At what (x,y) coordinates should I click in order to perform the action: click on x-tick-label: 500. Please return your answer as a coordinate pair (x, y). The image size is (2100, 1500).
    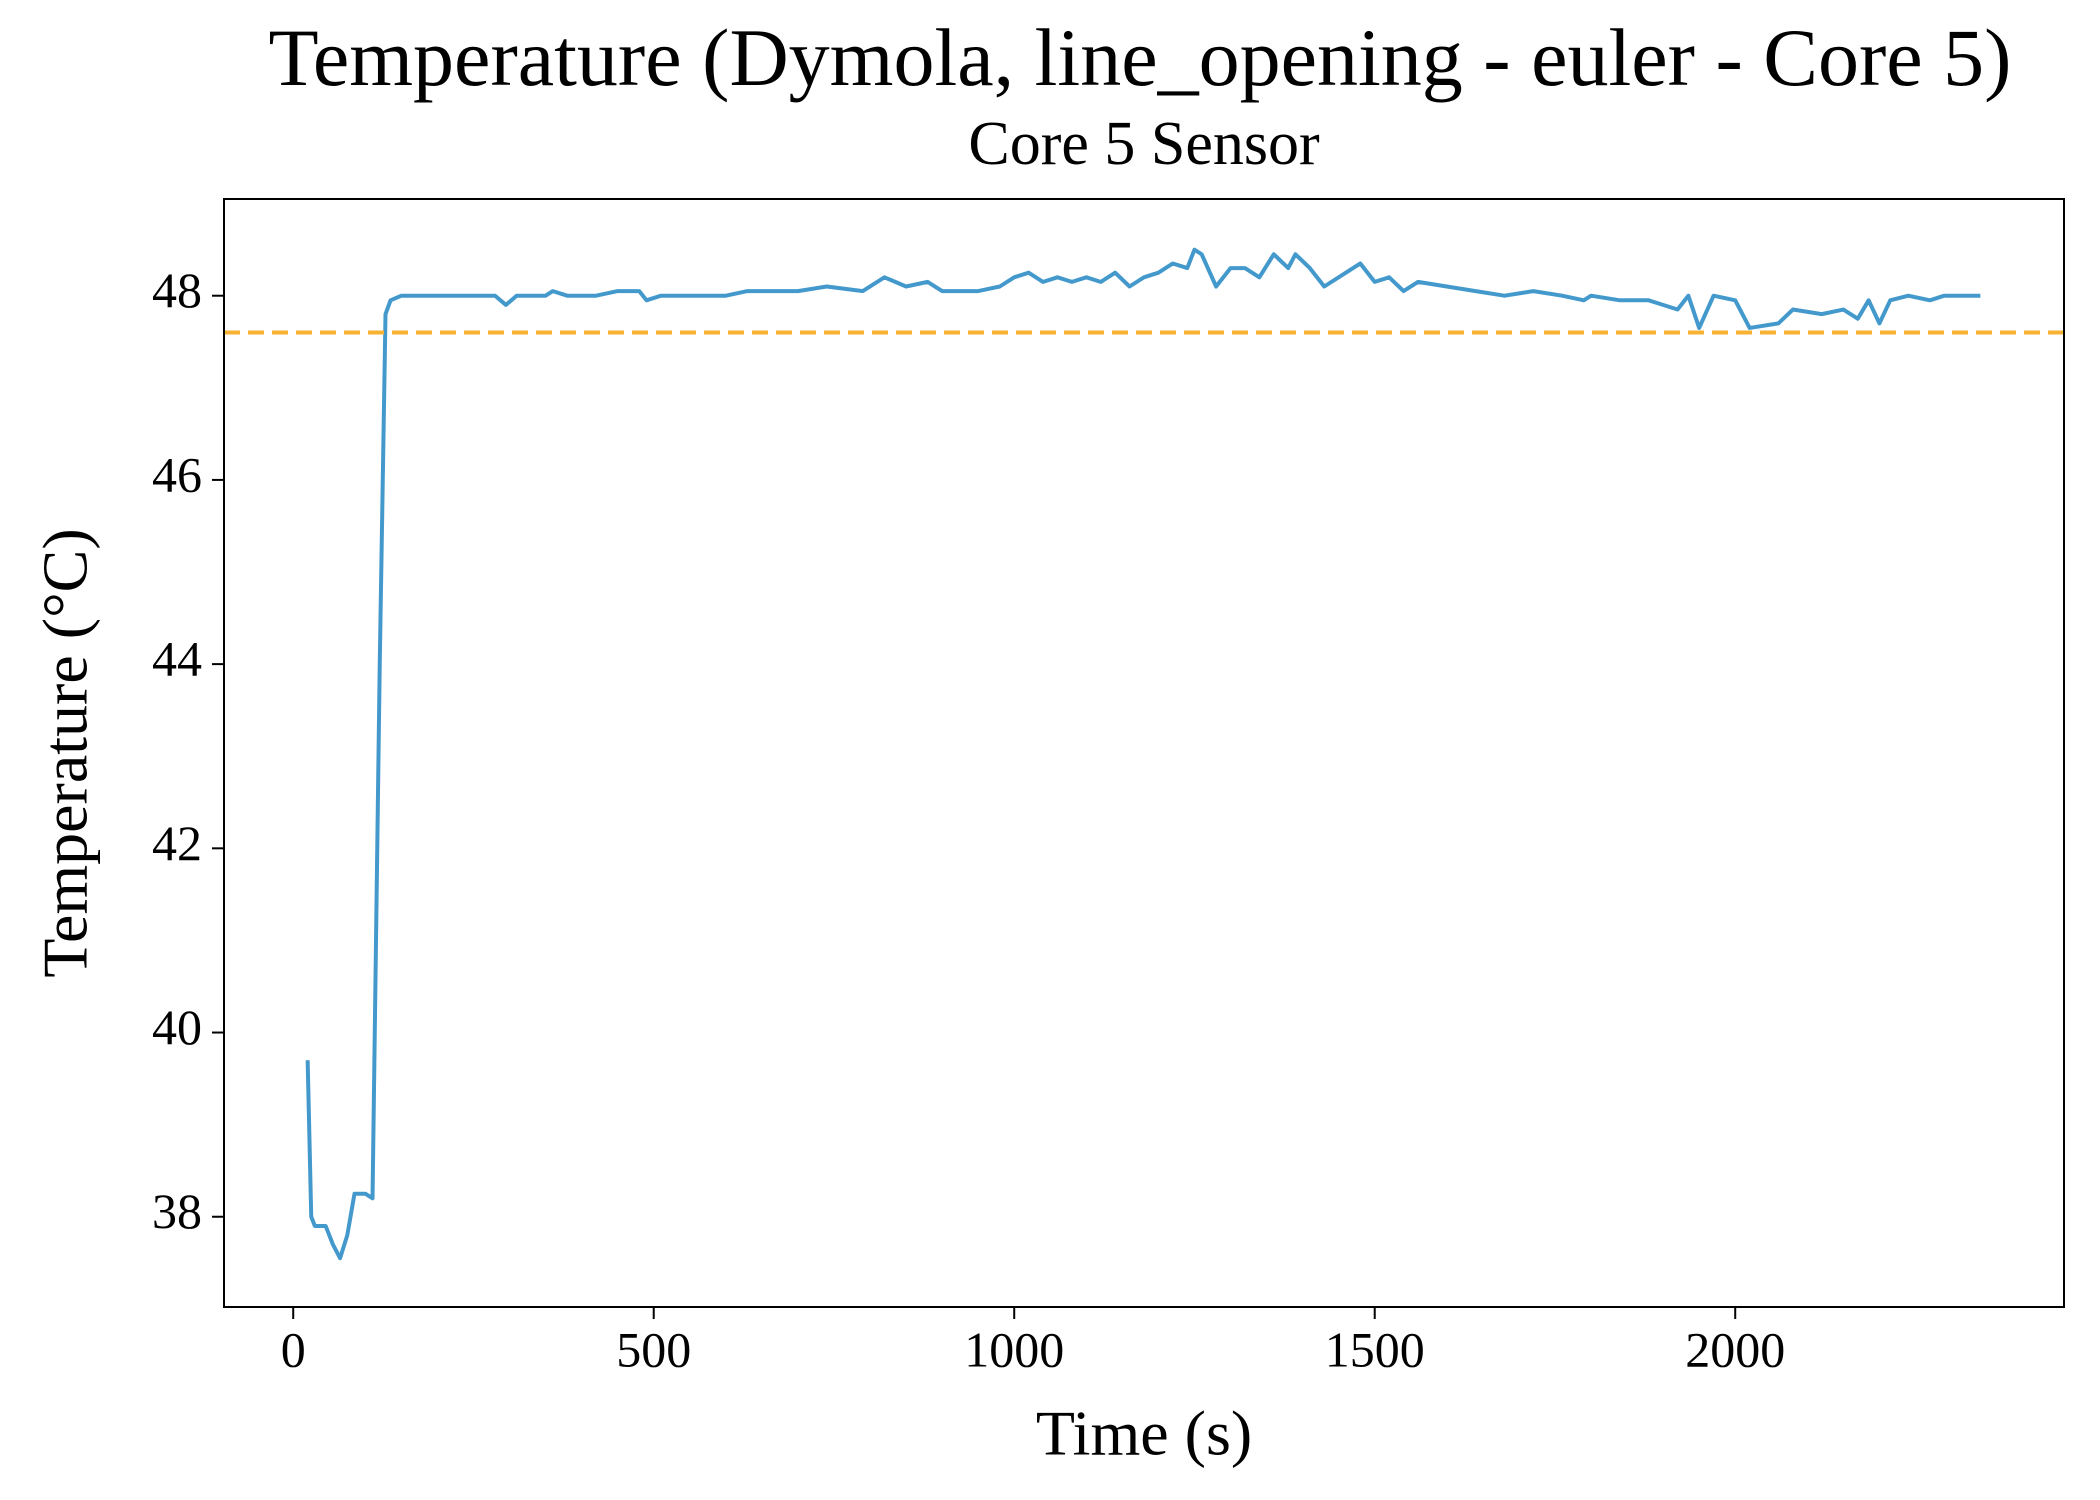
    Looking at the image, I should click on (653, 1349).